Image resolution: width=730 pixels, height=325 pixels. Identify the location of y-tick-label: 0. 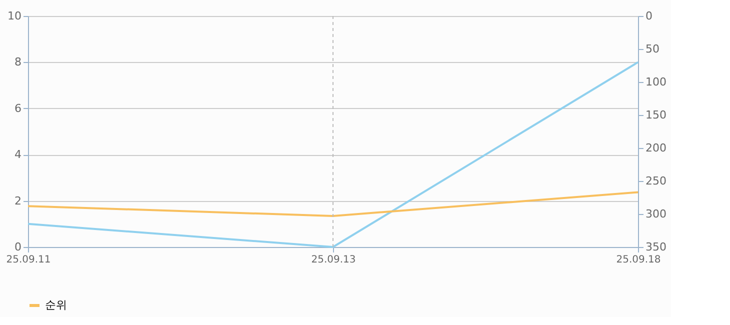
(18, 247).